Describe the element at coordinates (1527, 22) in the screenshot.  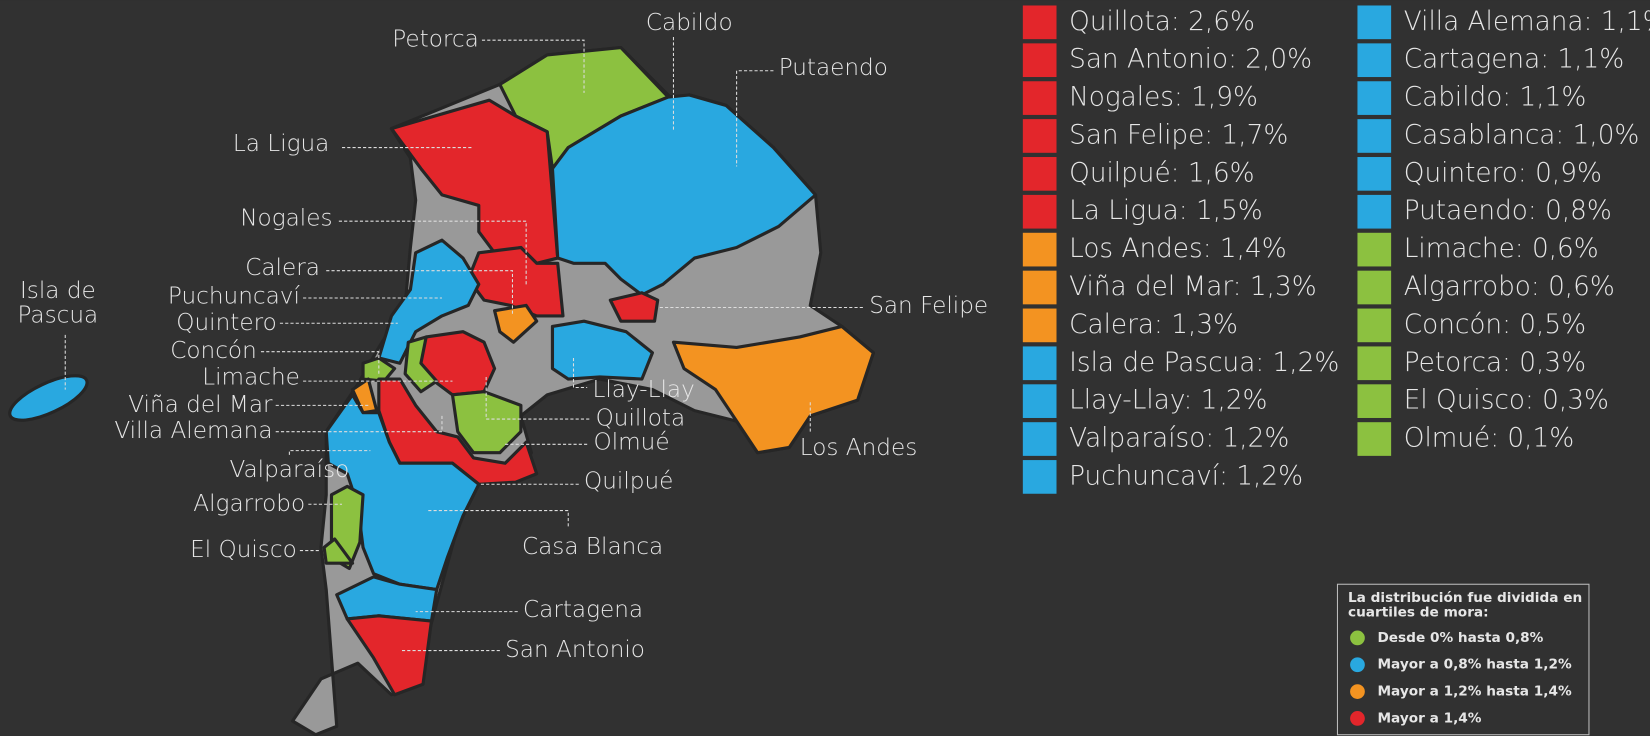
I see `ranking-label: Villa Alemana: 1,1%` at that location.